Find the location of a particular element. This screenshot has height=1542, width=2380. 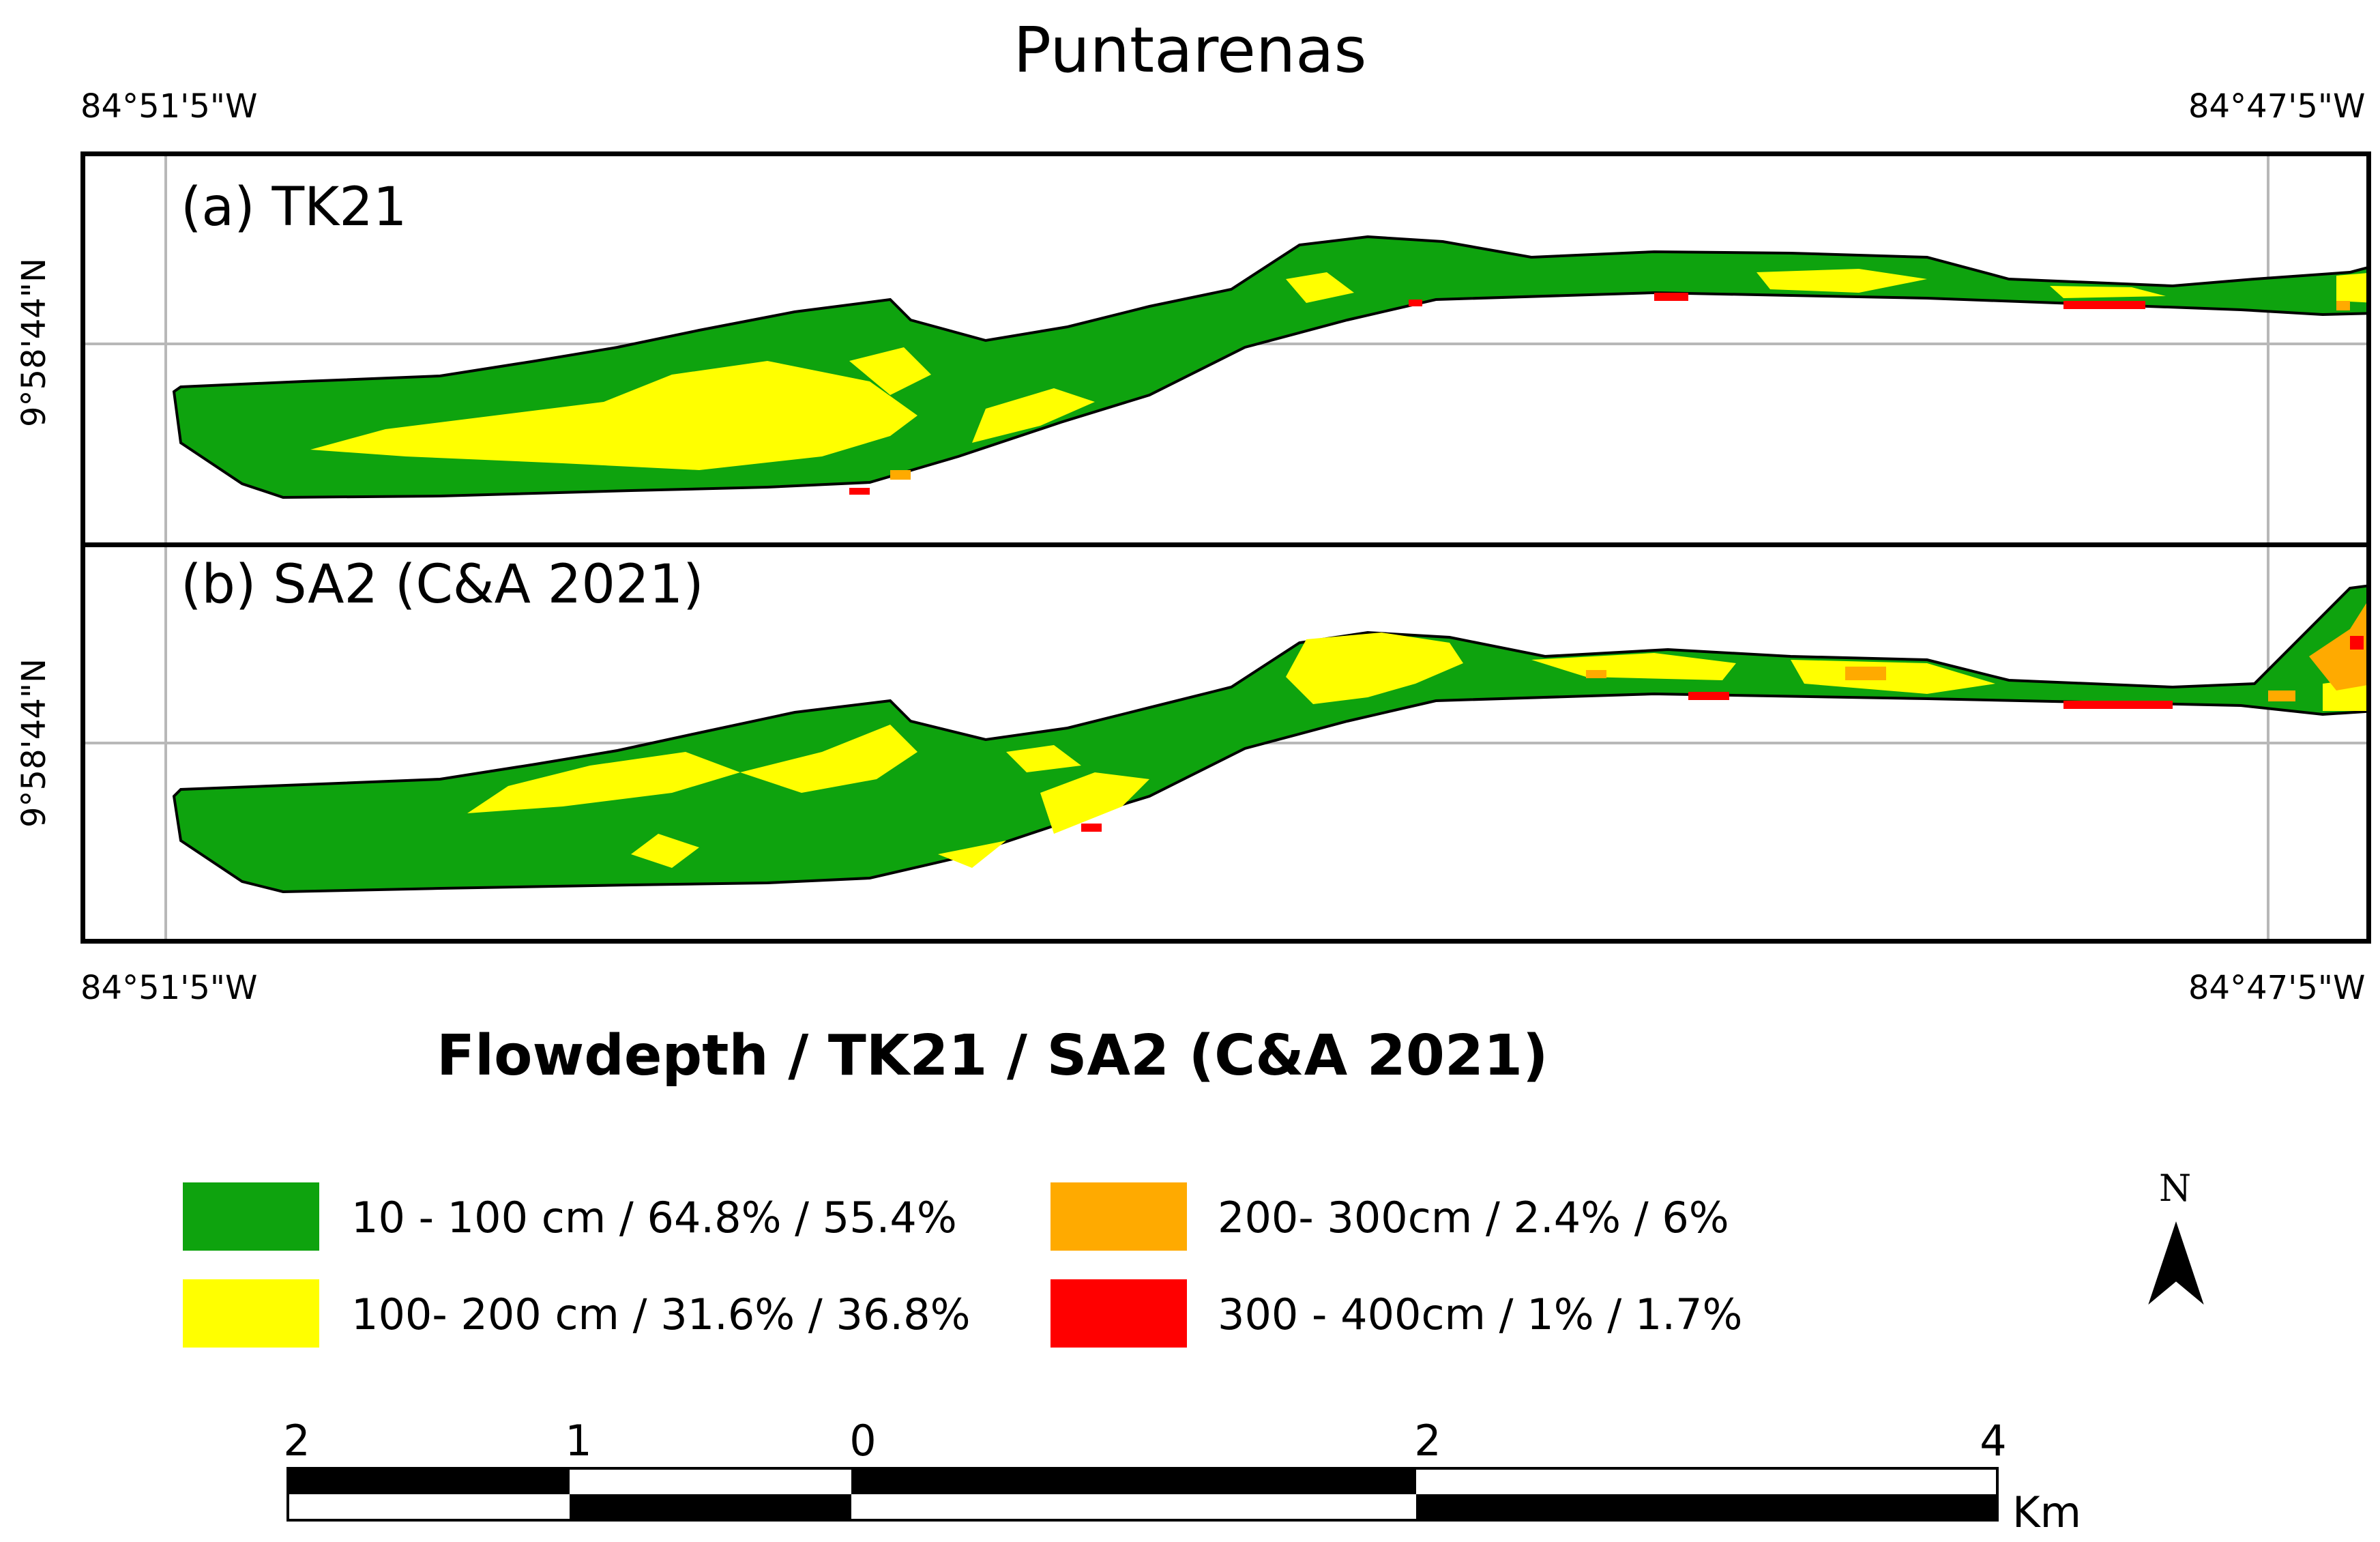

panel-a-label: (a) TK21 is located at coordinates (294, 207).